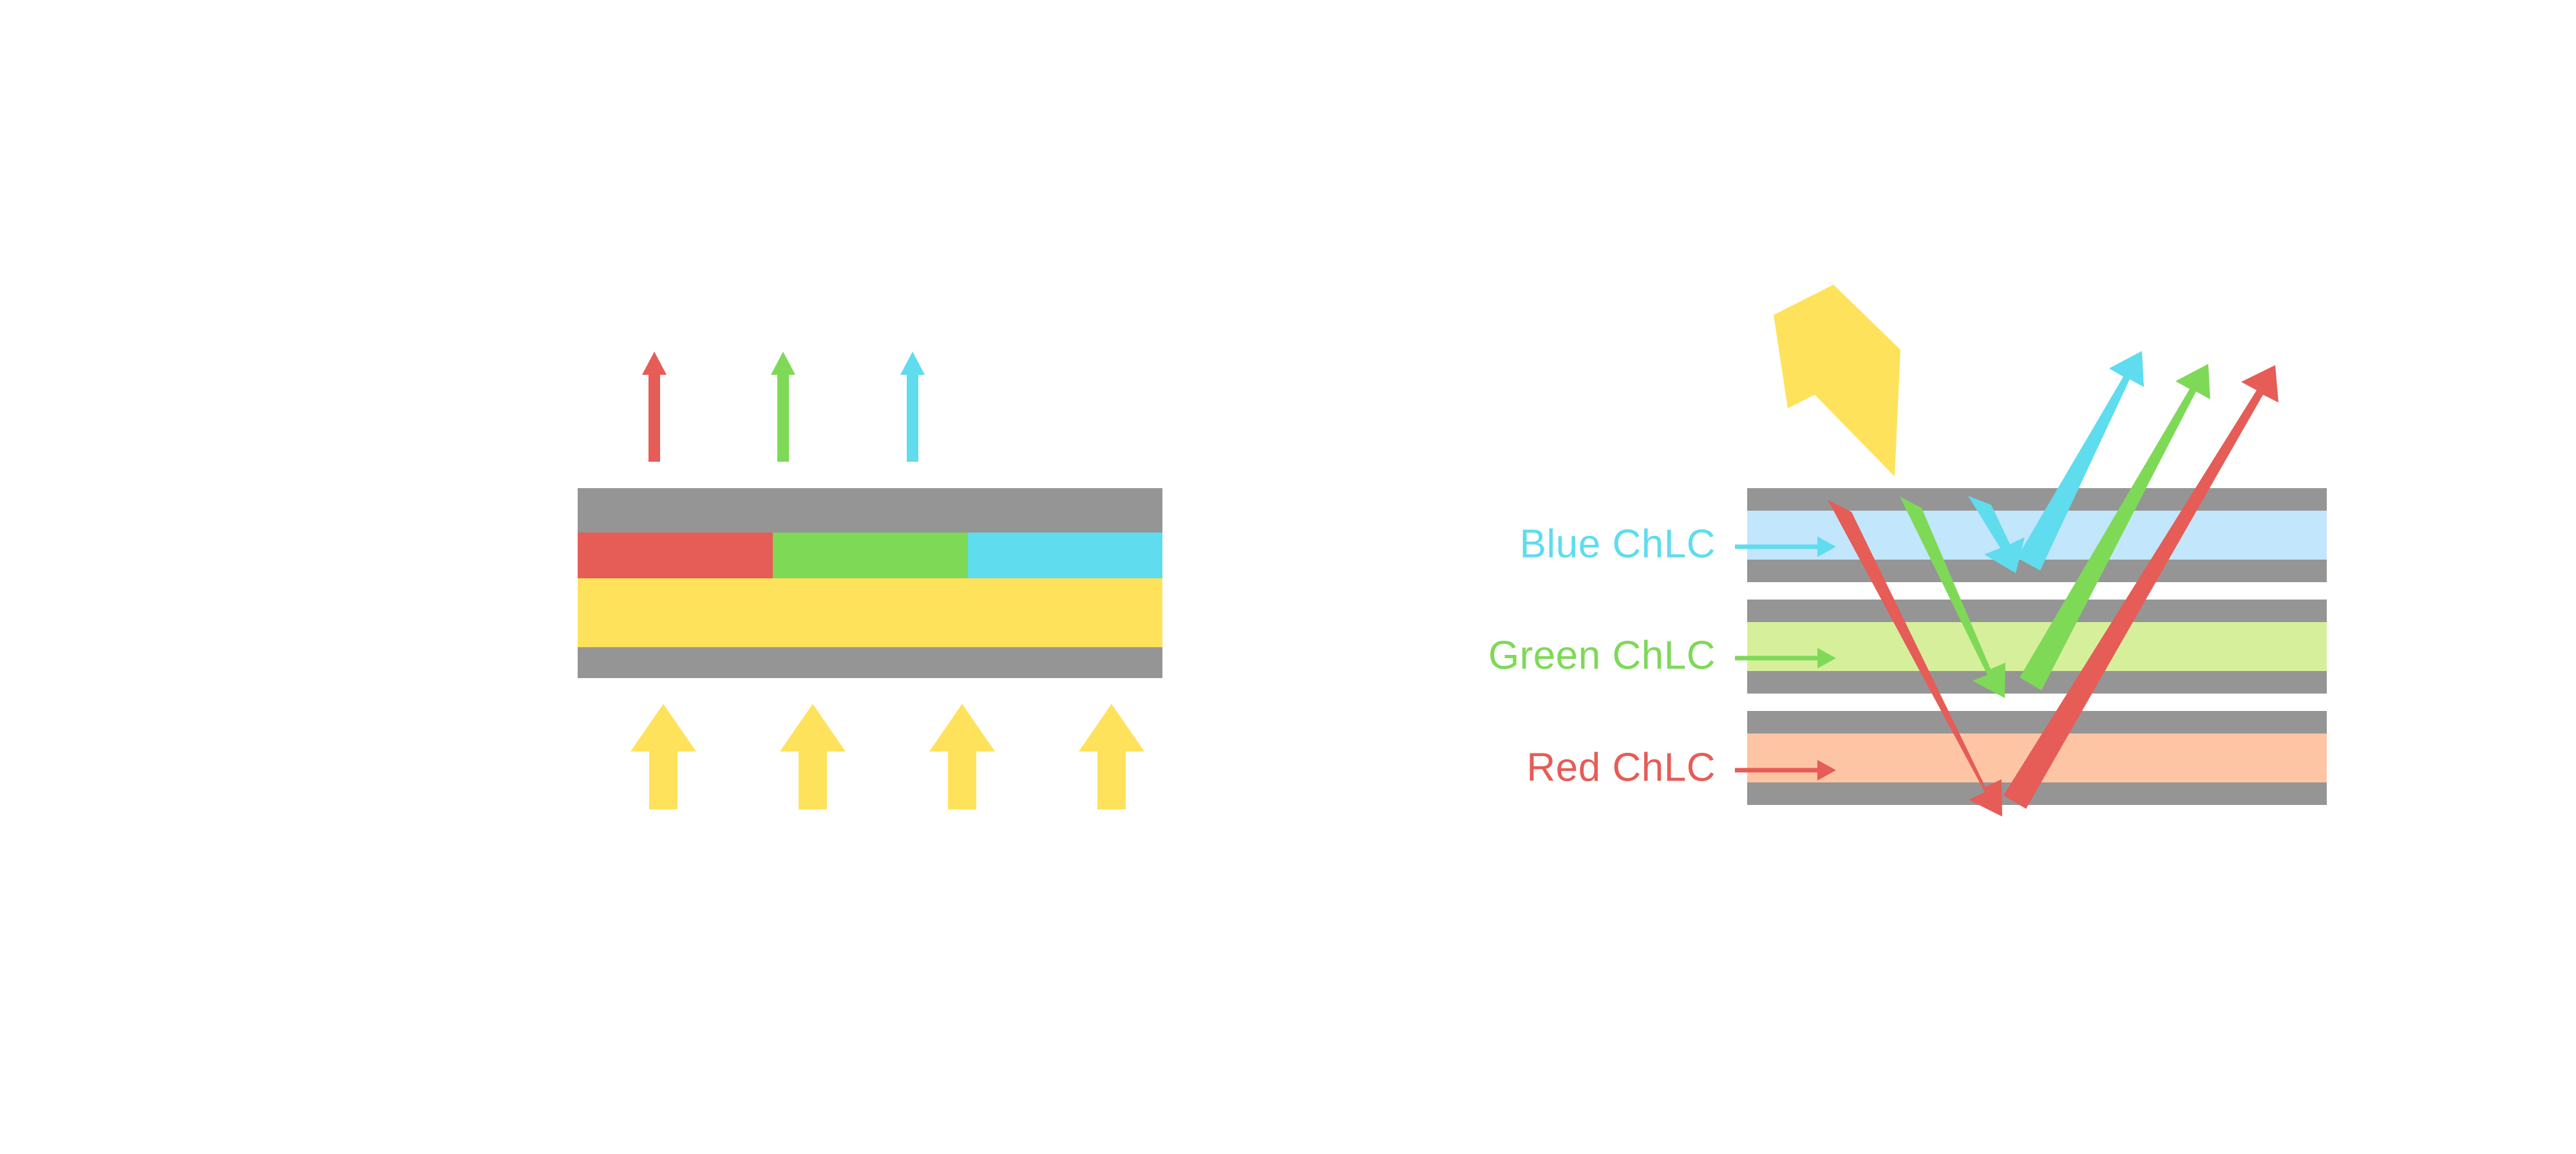 This screenshot has width=2576, height=1154. What do you see at coordinates (871, 555) in the screenshot?
I see `green-color-filter` at bounding box center [871, 555].